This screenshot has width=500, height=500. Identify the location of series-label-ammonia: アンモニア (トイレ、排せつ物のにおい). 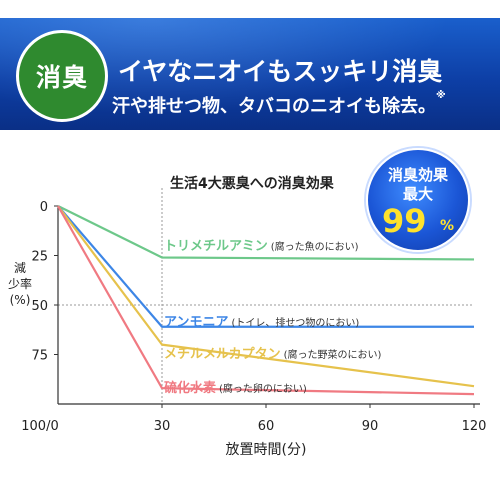
(261, 322).